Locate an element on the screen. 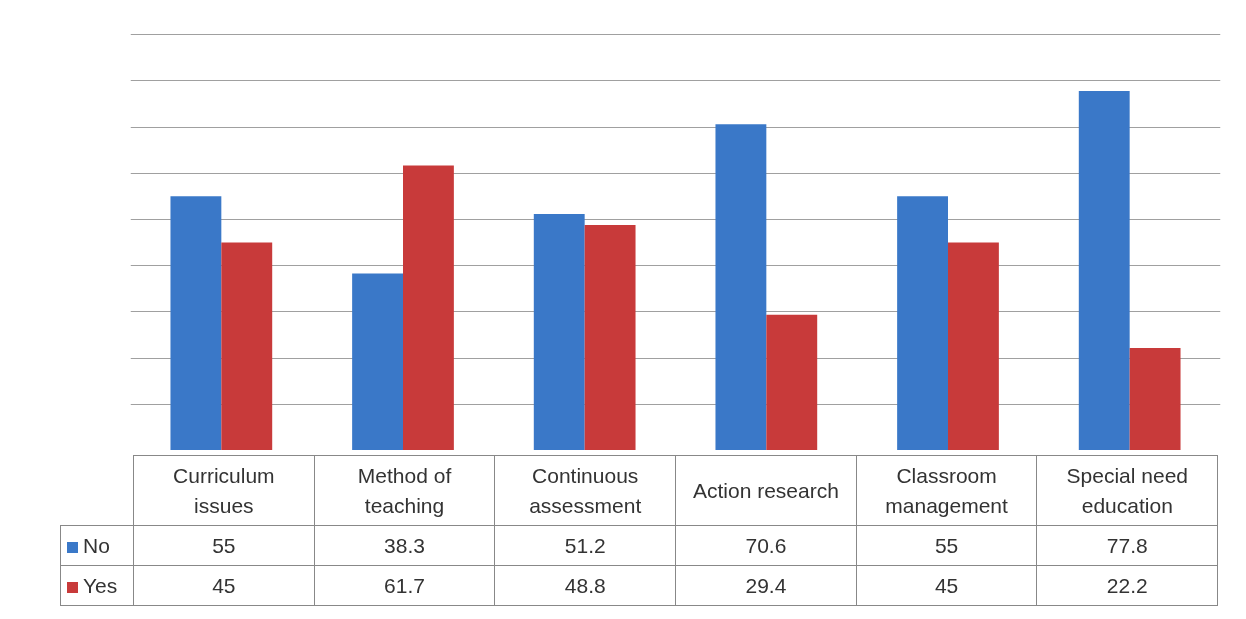  data-label: 29.4 is located at coordinates (766, 585).